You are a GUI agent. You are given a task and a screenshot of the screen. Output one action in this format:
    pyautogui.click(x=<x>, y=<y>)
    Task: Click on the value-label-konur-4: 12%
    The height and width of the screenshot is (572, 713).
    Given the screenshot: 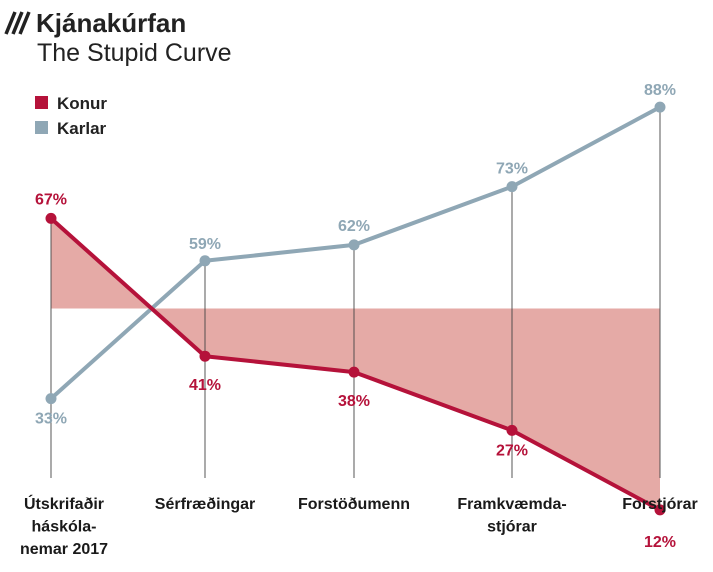 What is the action you would take?
    pyautogui.click(x=660, y=542)
    